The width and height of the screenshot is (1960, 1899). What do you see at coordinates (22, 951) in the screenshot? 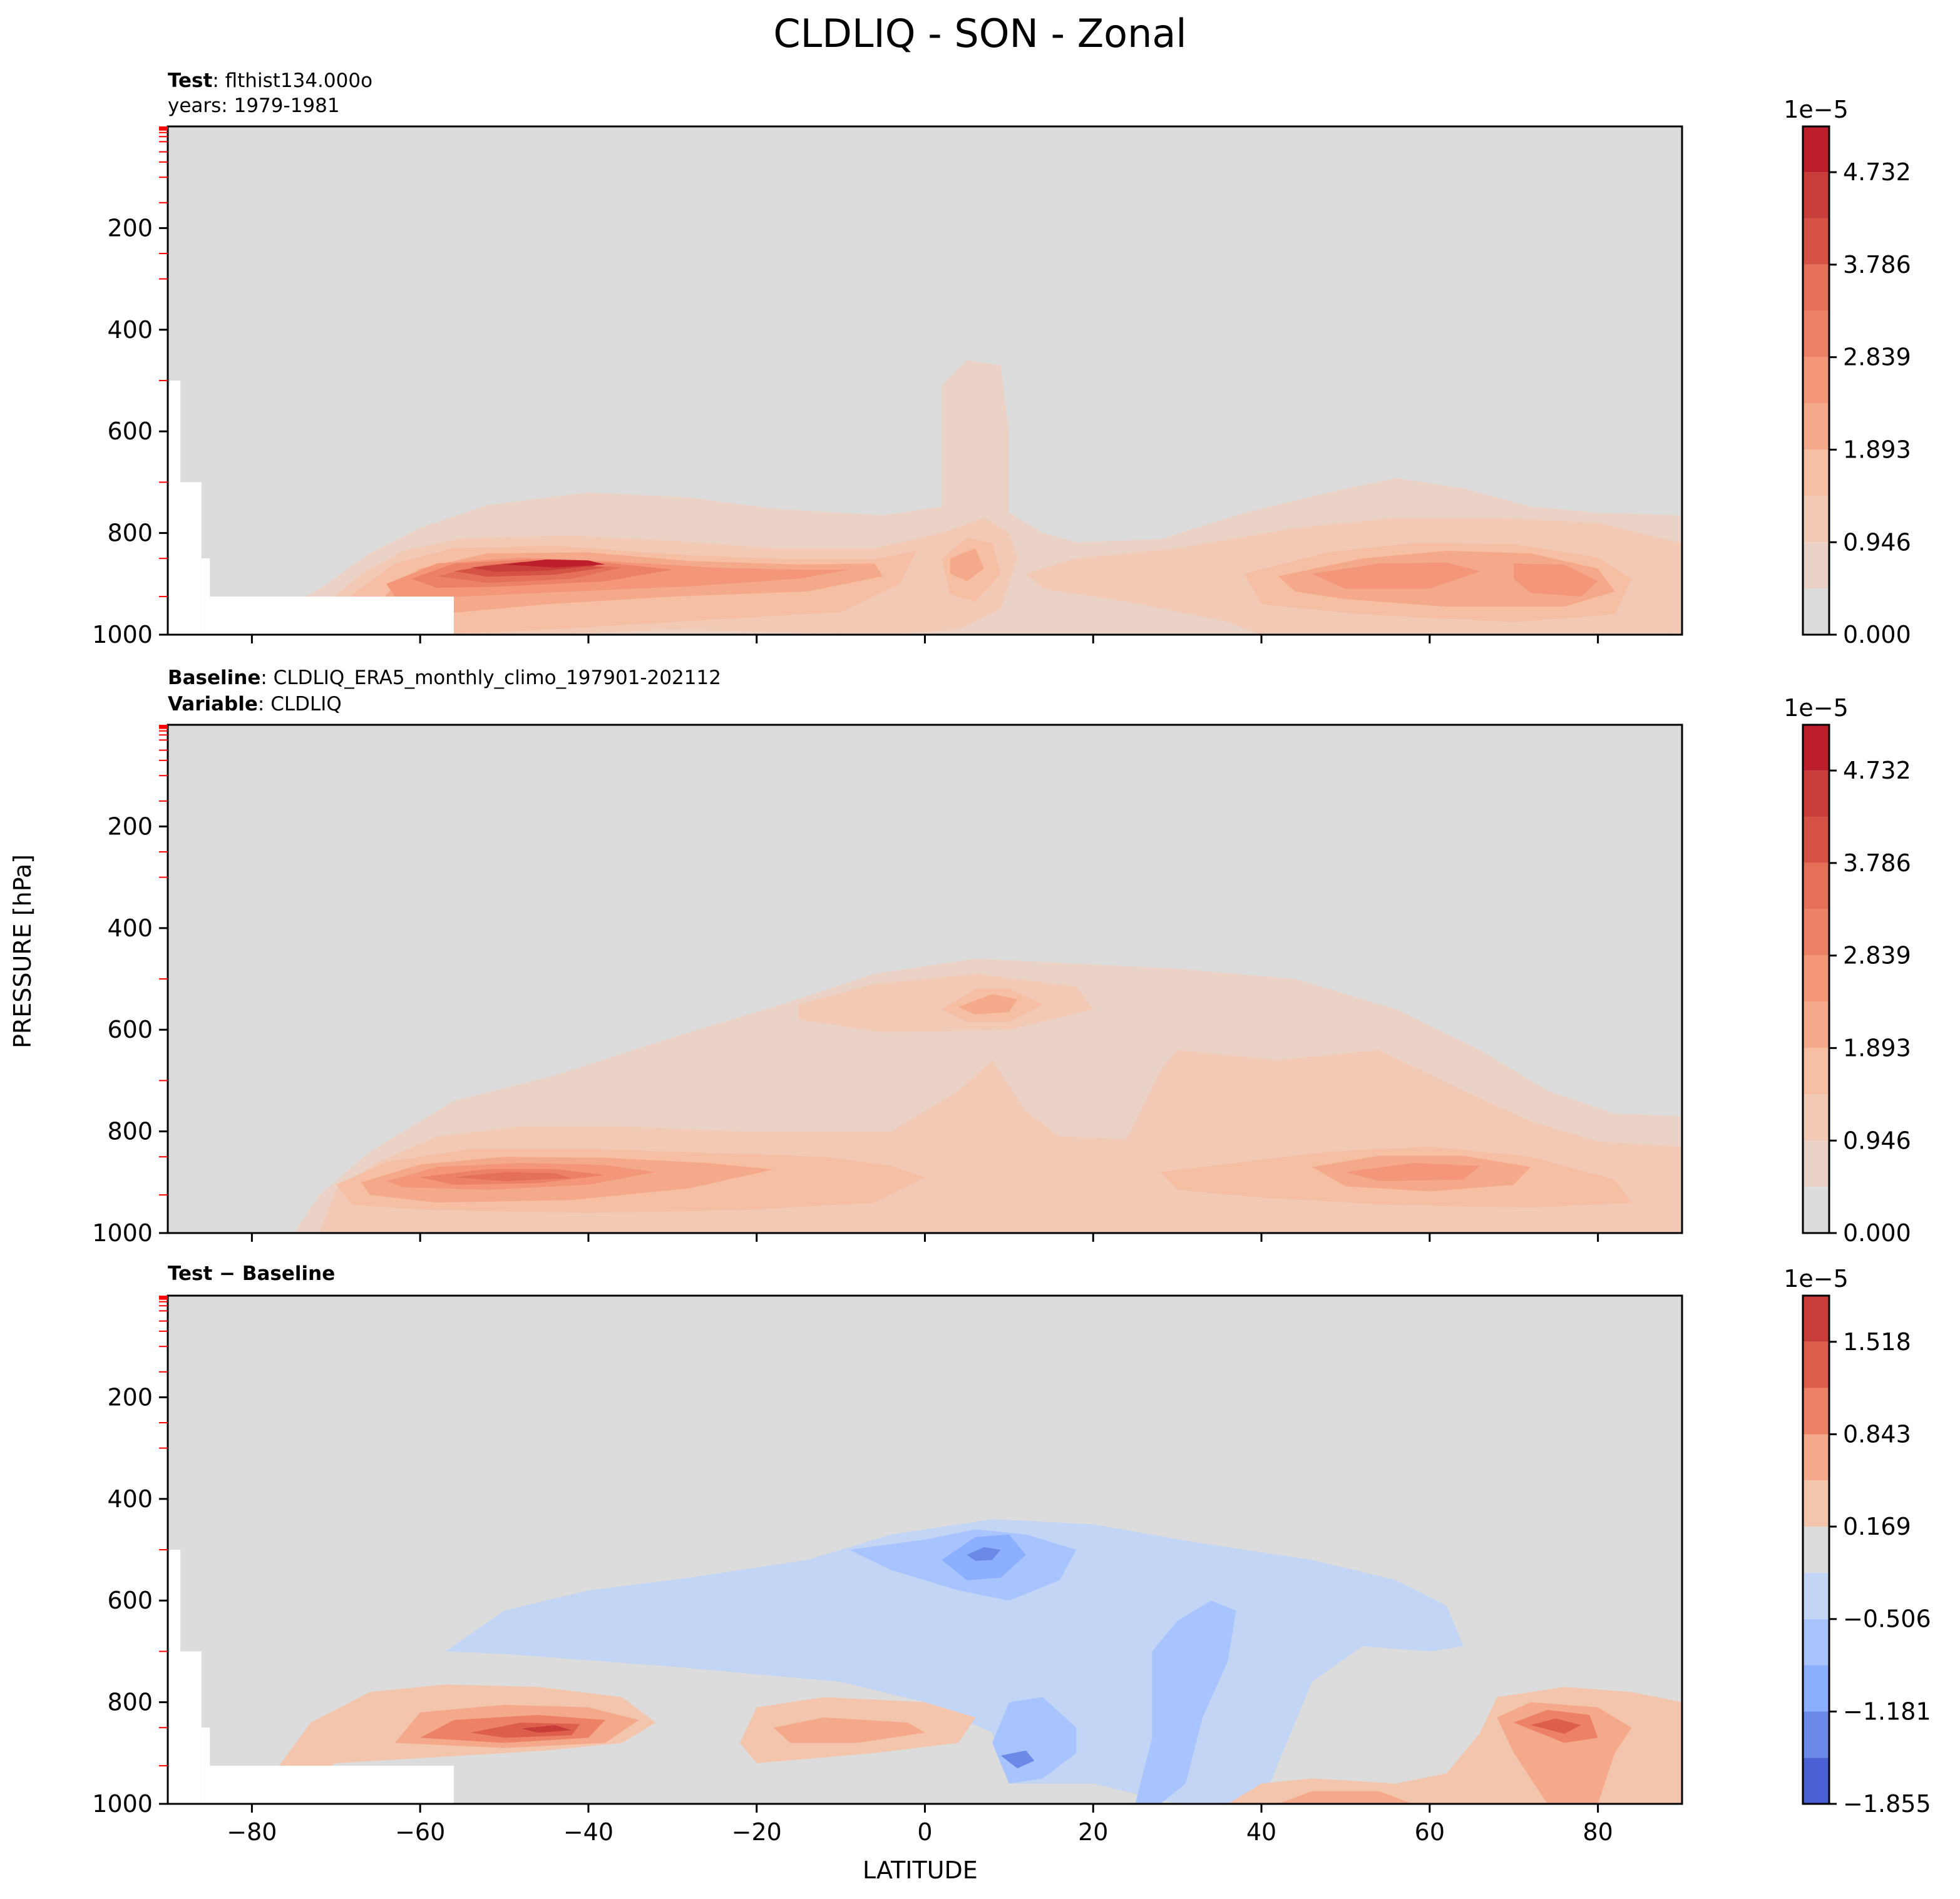
I see `y-axis-label: PRESSURE [hPa]` at bounding box center [22, 951].